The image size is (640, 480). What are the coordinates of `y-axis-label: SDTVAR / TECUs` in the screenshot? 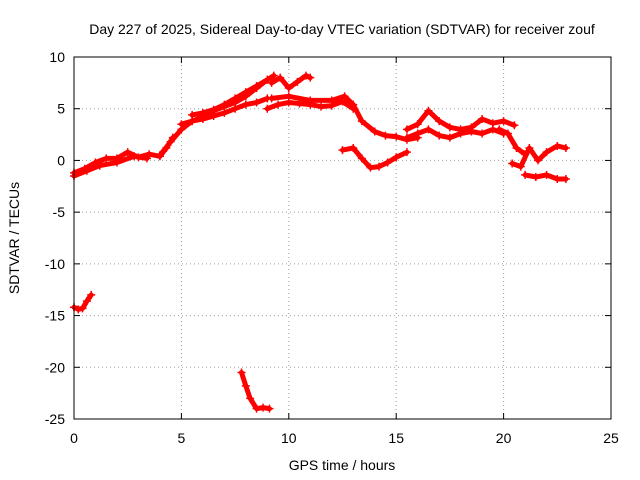 It's located at (14, 238).